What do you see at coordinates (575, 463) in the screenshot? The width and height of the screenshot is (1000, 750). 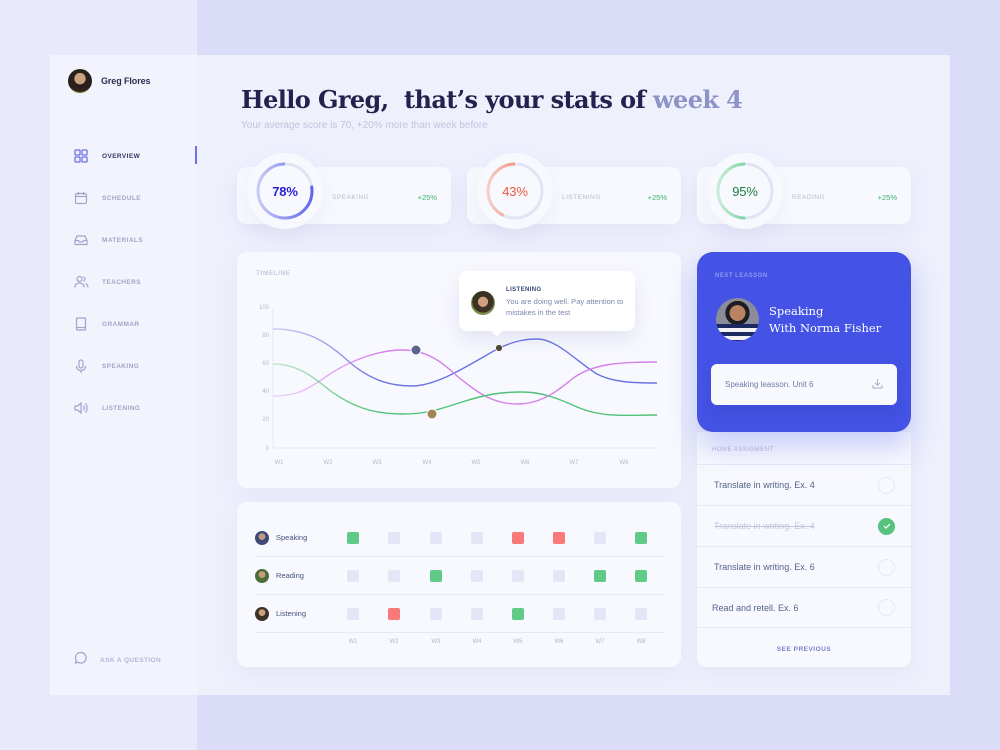 I see `svg-text: W7` at bounding box center [575, 463].